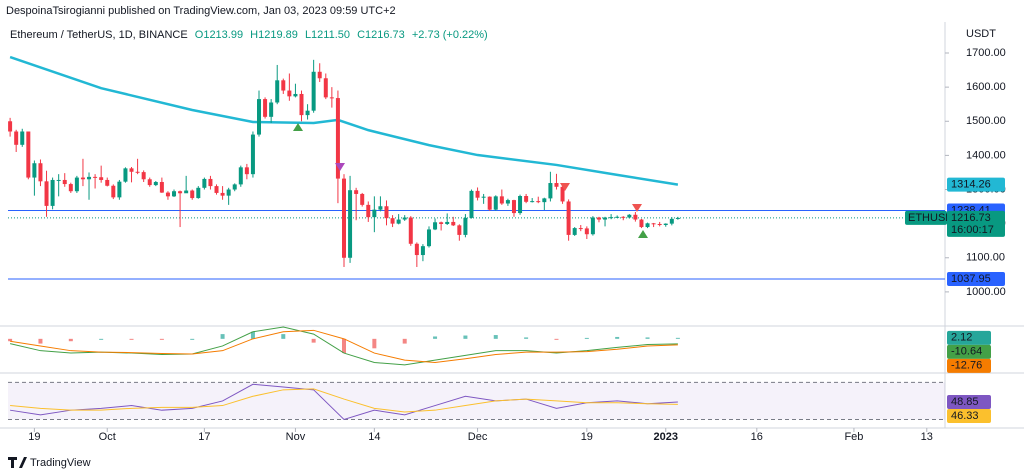  What do you see at coordinates (107, 437) in the screenshot?
I see `x-tick-label: Oct` at bounding box center [107, 437].